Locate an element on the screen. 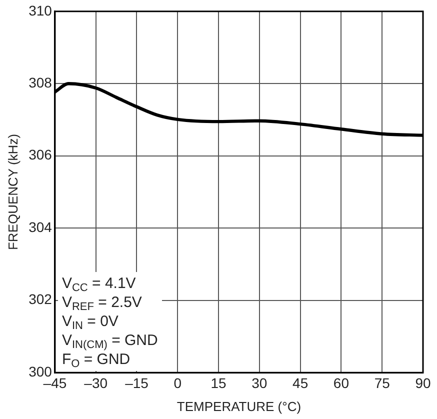 The height and width of the screenshot is (419, 437). x-tick-label: 15 is located at coordinates (218, 382).